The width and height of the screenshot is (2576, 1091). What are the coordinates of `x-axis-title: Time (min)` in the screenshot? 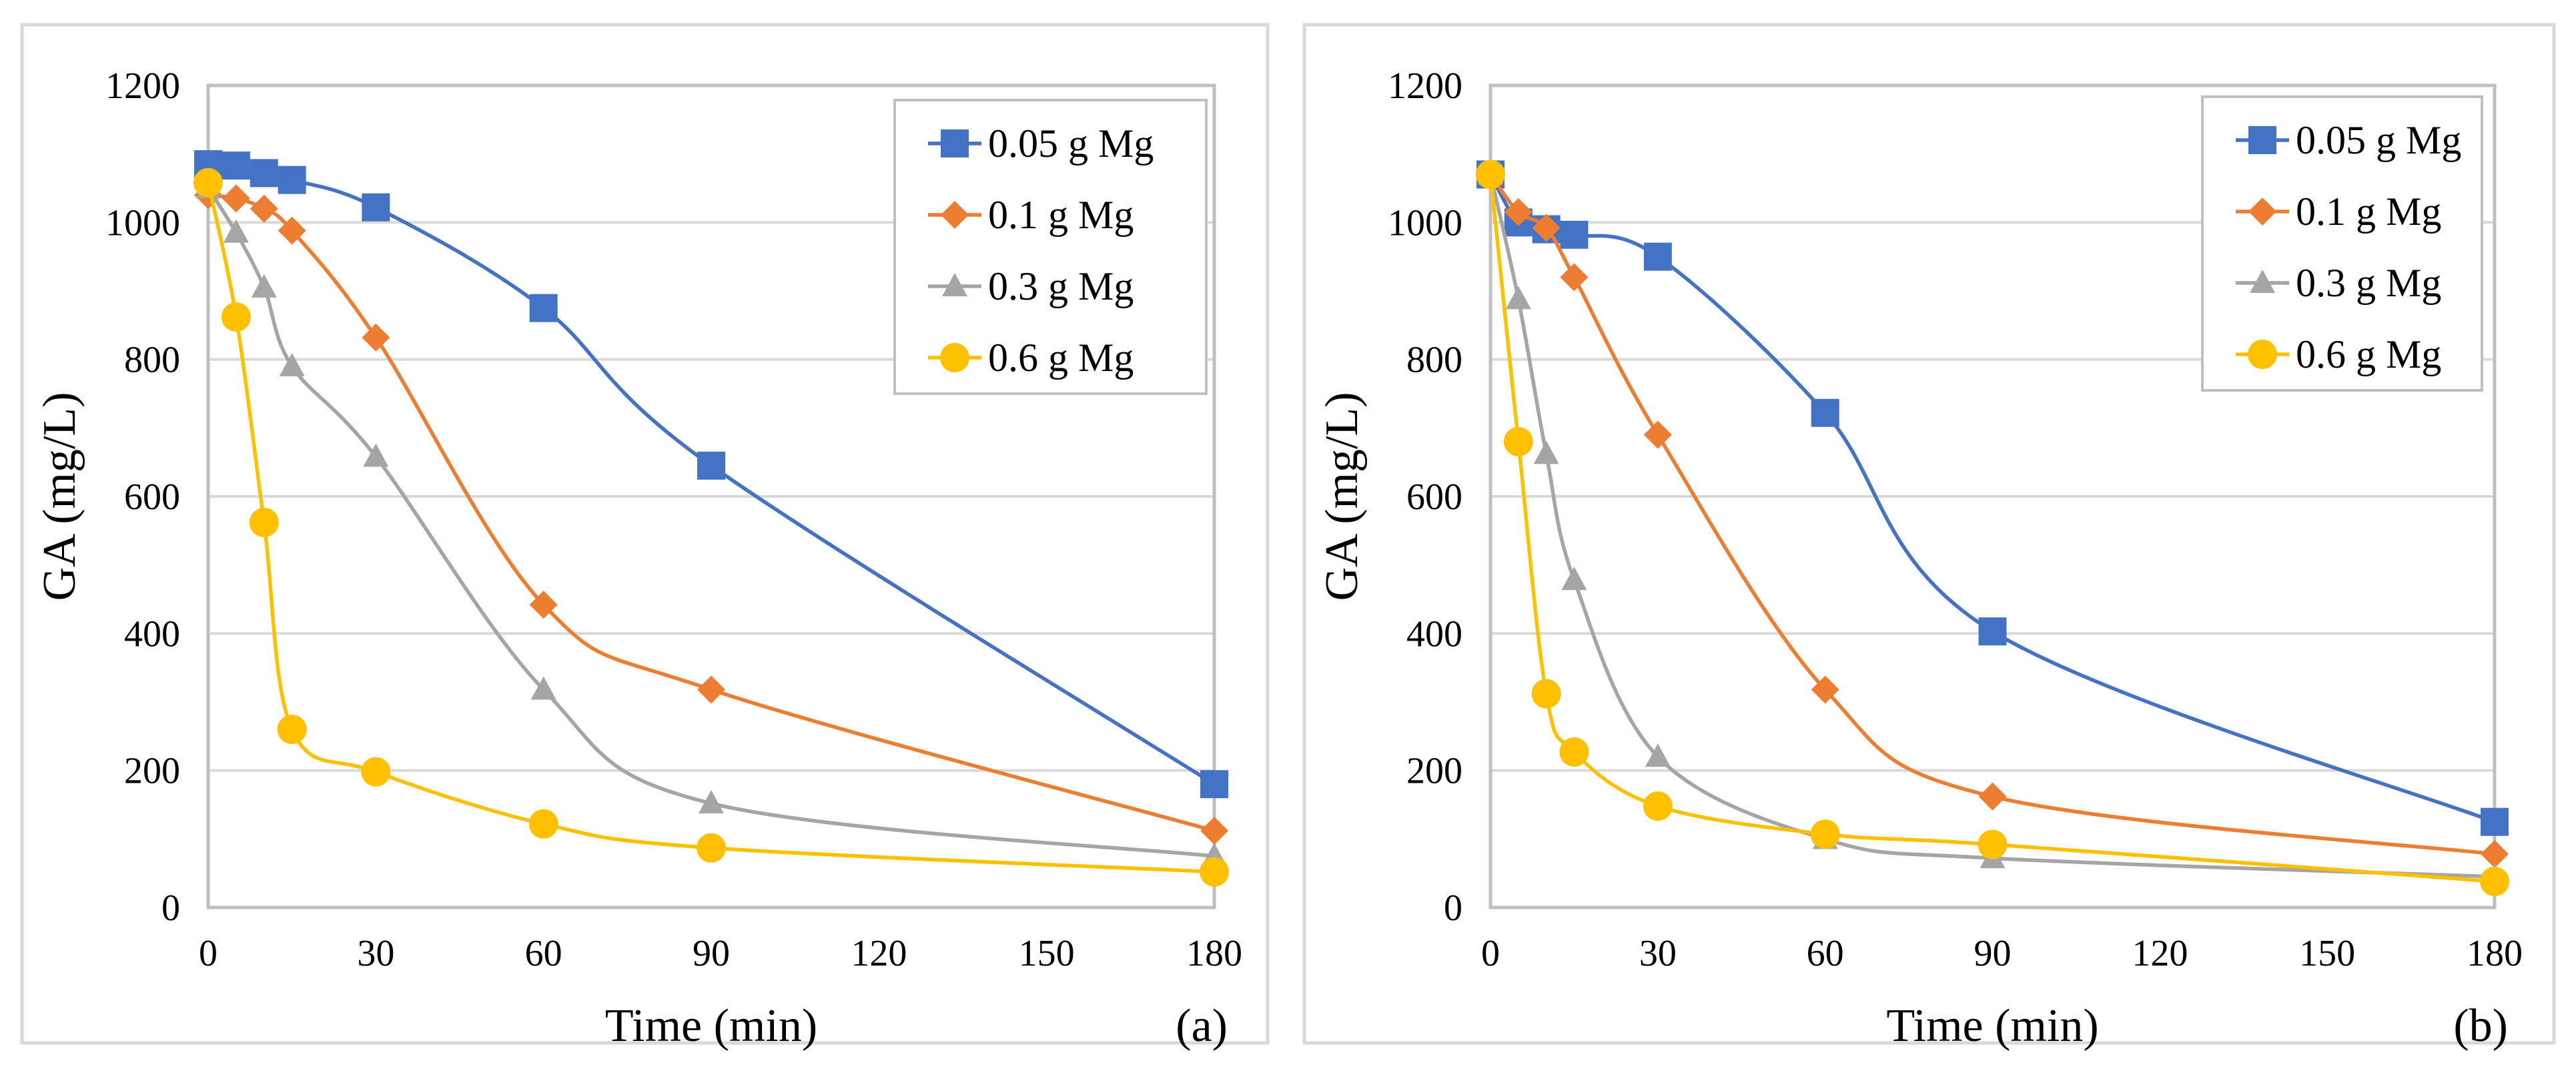 It's located at (1992, 1026).